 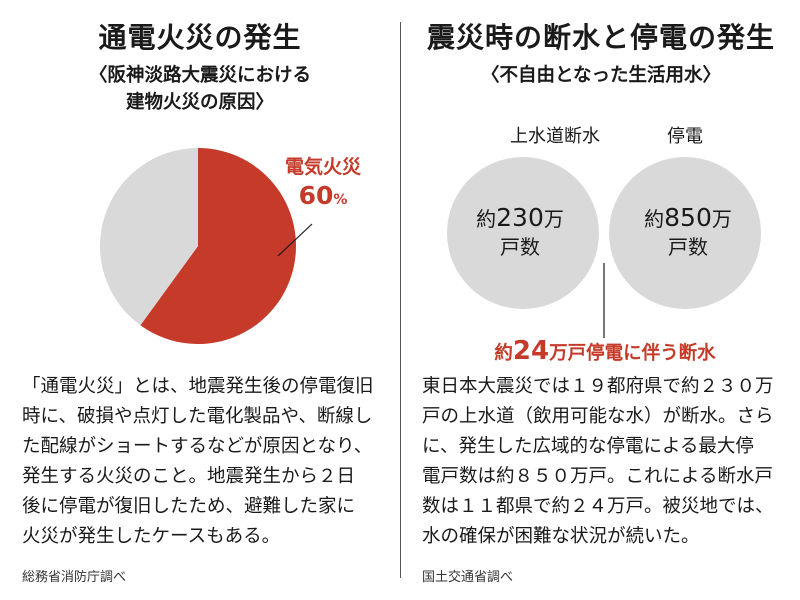 I want to click on venn-set-a-value: 約230万 戸数, so click(x=520, y=232).